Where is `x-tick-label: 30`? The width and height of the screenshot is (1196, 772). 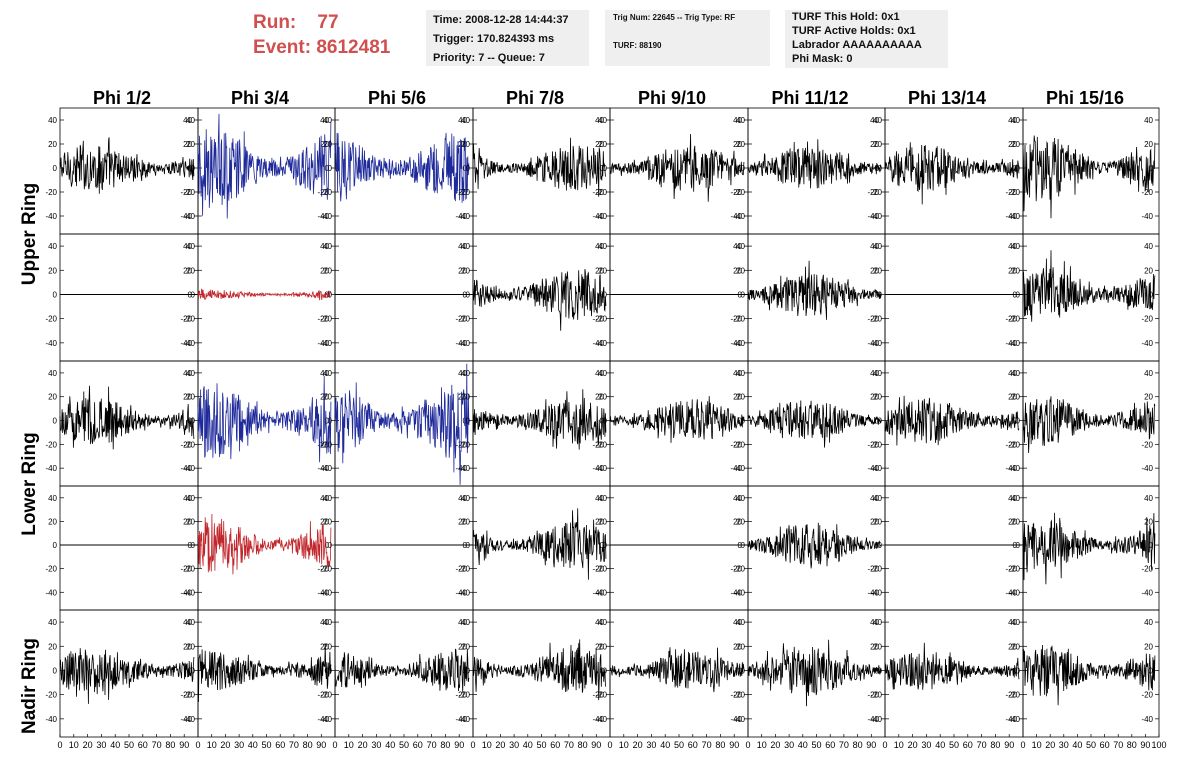 x-tick-label: 30 is located at coordinates (514, 745).